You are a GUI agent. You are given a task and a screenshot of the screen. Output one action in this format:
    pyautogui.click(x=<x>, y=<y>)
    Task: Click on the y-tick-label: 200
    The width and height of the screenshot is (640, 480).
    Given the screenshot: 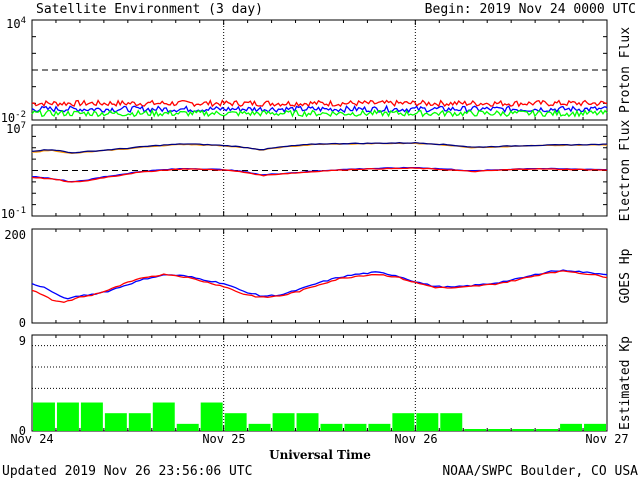 What is the action you would take?
    pyautogui.click(x=15, y=235)
    